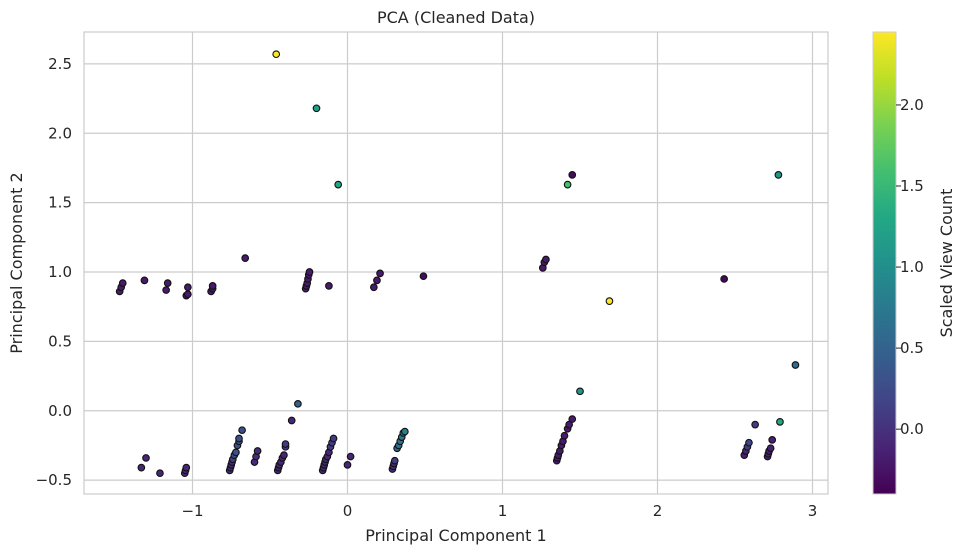 The width and height of the screenshot is (968, 556). I want to click on colorbar-tick-label: 0.5, so click(912, 348).